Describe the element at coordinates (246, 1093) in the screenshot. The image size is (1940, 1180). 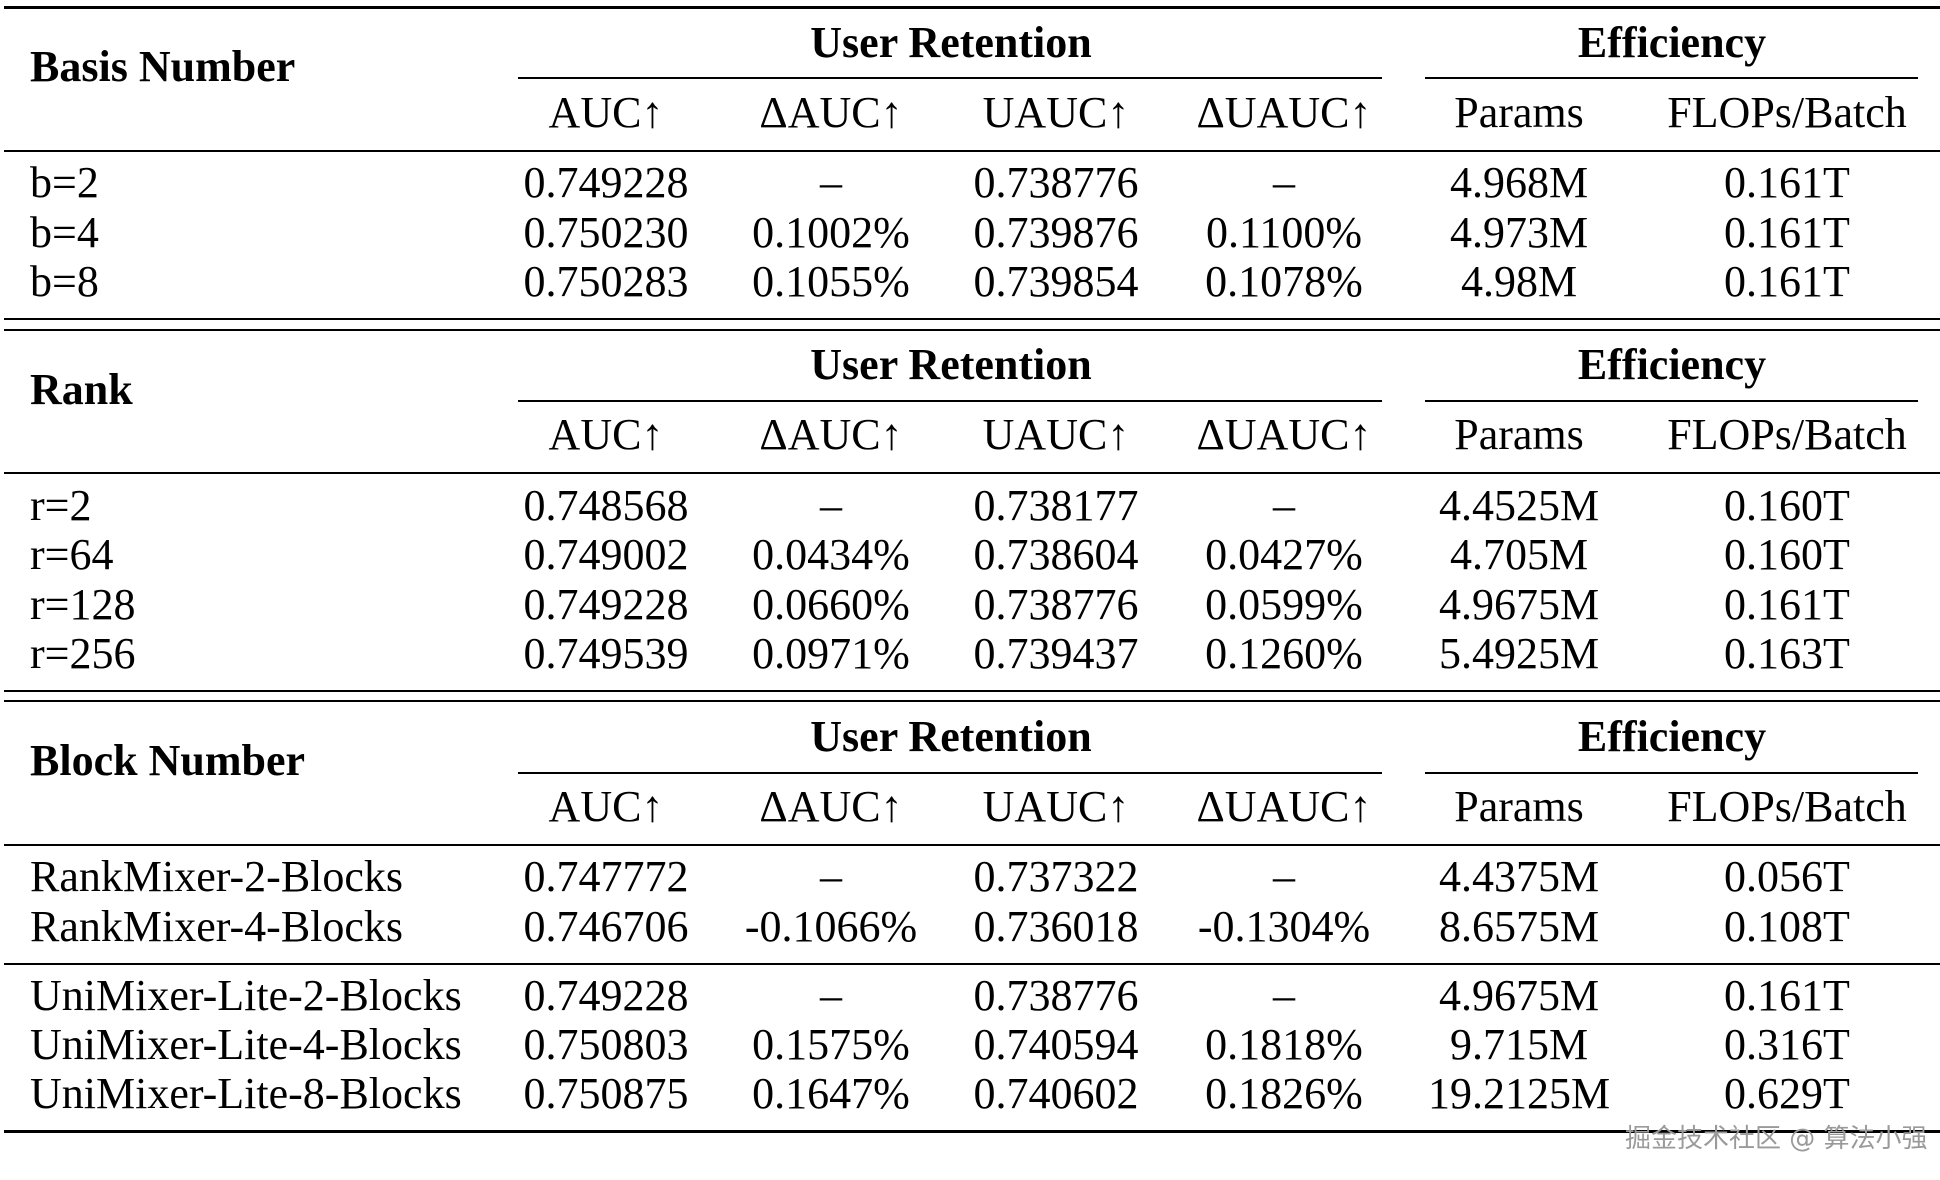
I see `row-label: UniMixer-Lite-8-Blocks` at that location.